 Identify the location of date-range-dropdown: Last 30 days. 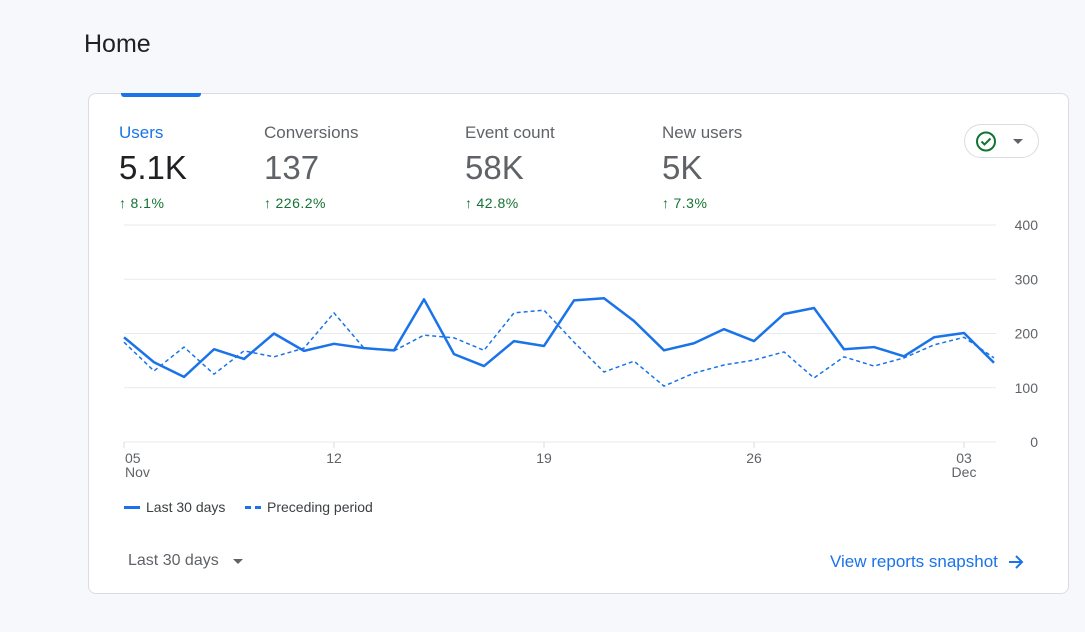
(185, 561).